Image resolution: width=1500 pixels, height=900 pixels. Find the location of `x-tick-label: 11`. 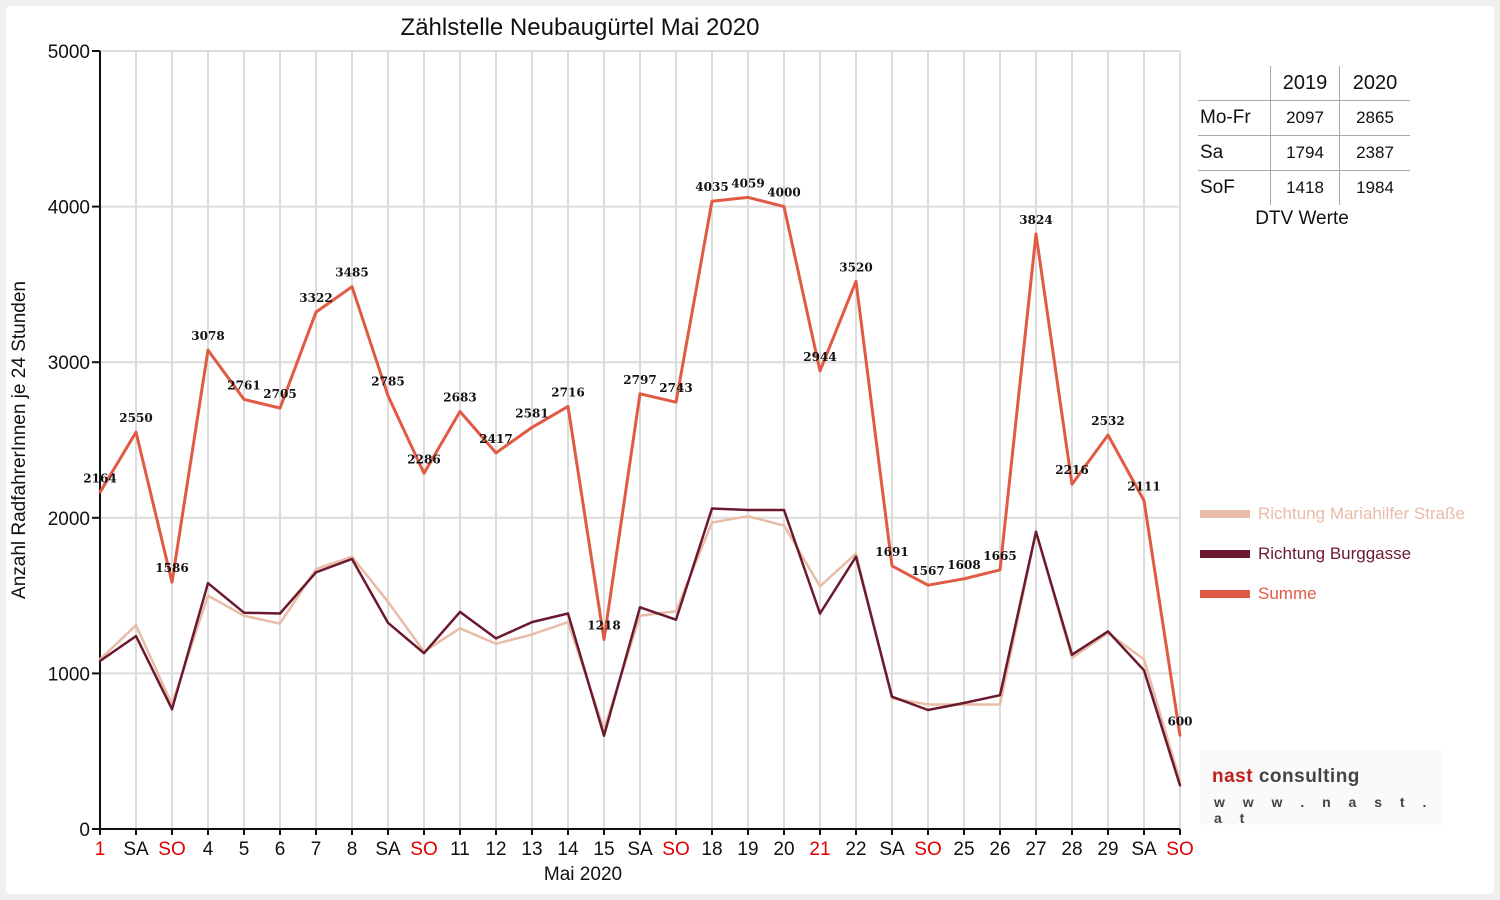

x-tick-label: 11 is located at coordinates (460, 849).